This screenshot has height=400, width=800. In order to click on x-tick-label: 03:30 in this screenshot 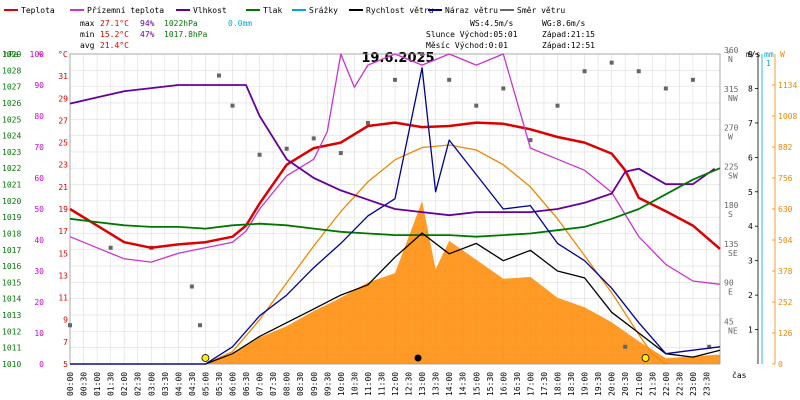, I will do `click(165, 384)`.